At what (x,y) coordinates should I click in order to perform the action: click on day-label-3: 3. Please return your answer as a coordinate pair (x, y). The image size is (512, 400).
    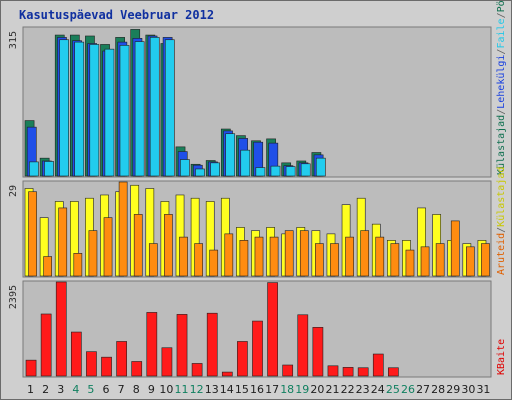
    Looking at the image, I should click on (60, 389).